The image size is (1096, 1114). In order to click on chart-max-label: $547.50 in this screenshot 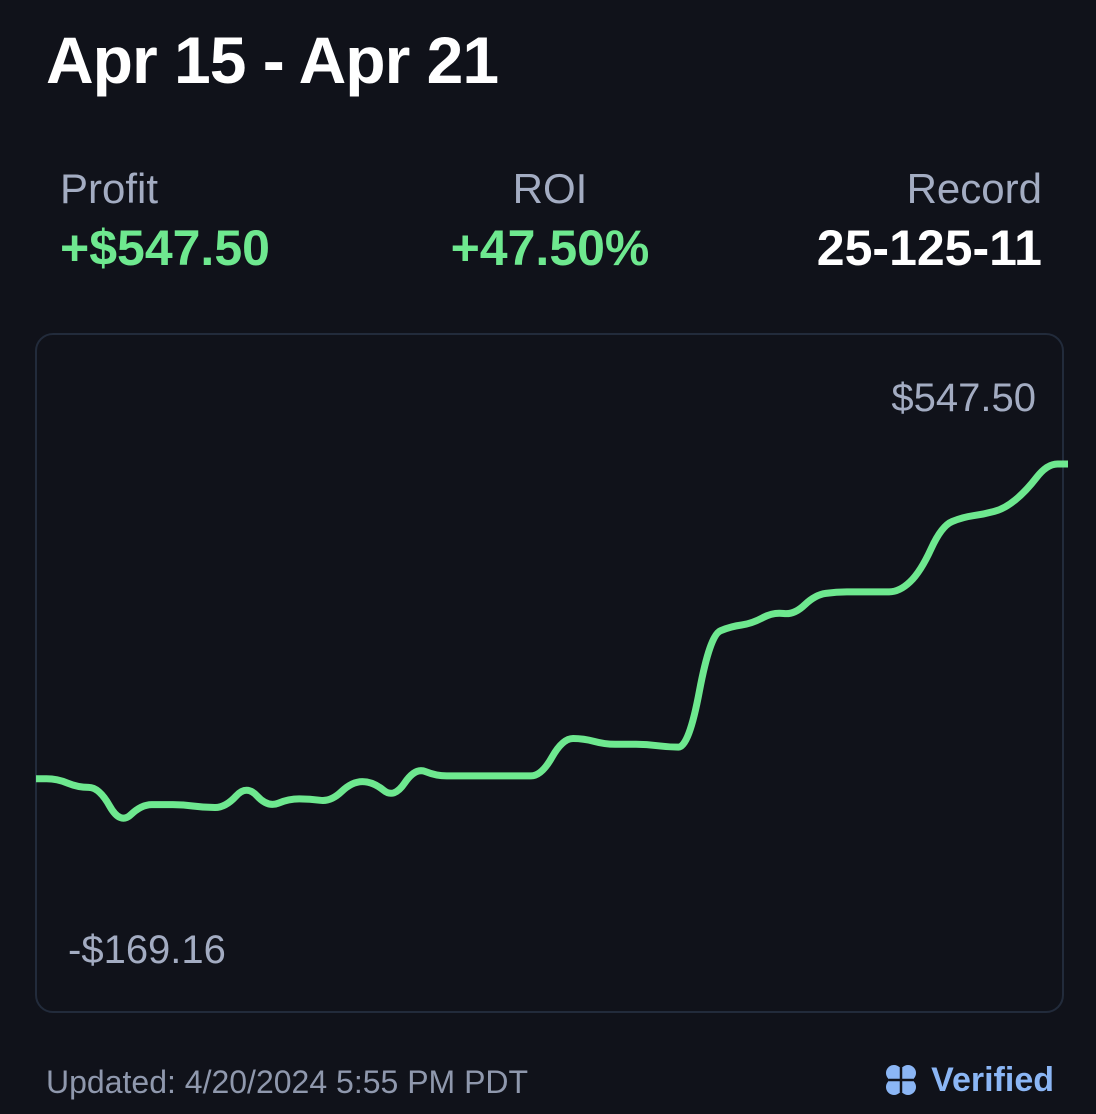, I will do `click(963, 398)`.